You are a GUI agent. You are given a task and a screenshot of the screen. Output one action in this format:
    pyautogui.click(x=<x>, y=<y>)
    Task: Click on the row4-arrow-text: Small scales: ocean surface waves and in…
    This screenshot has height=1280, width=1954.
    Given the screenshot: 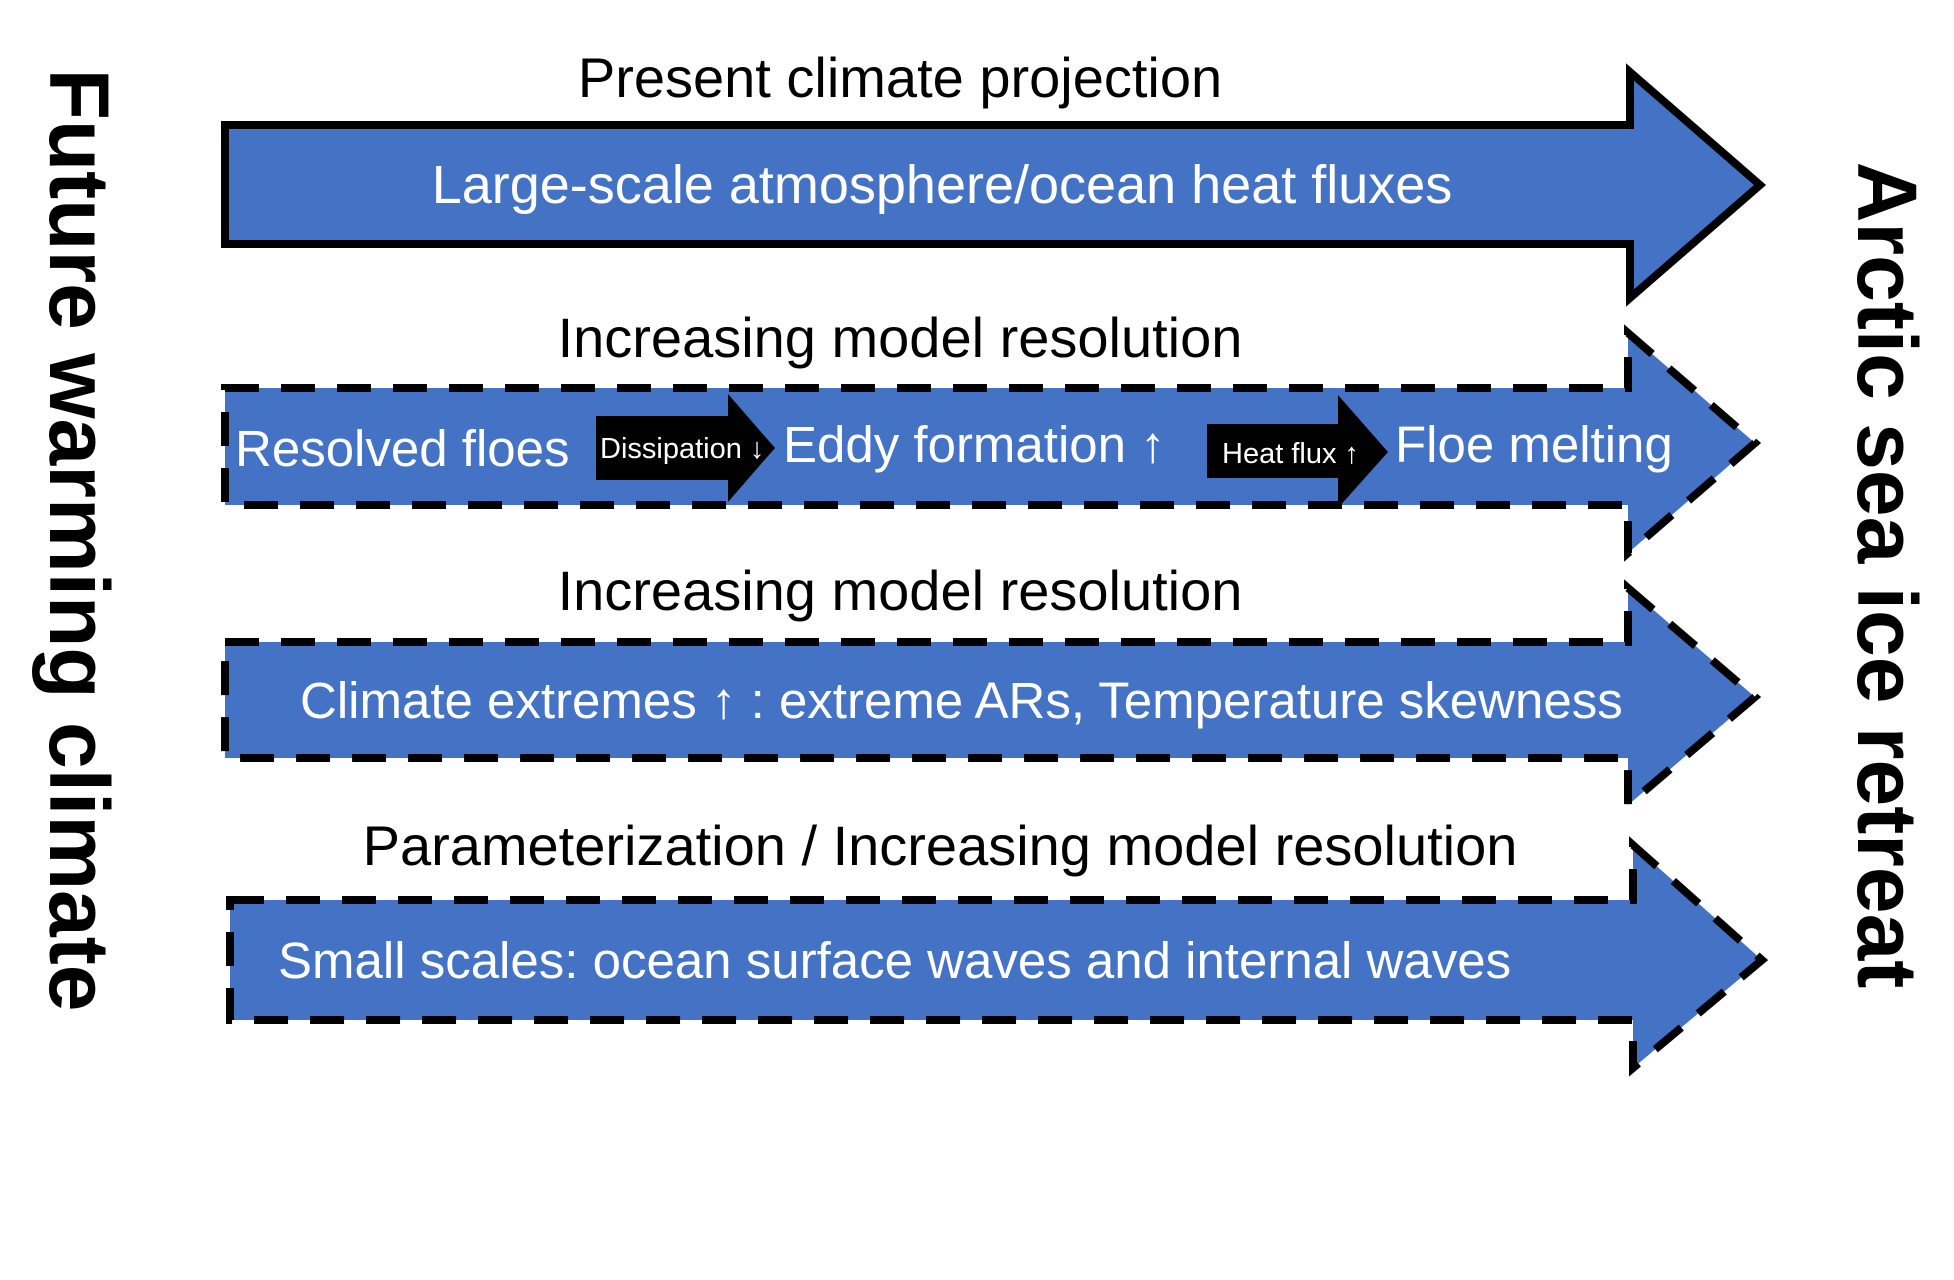 What is the action you would take?
    pyautogui.click(x=894, y=960)
    